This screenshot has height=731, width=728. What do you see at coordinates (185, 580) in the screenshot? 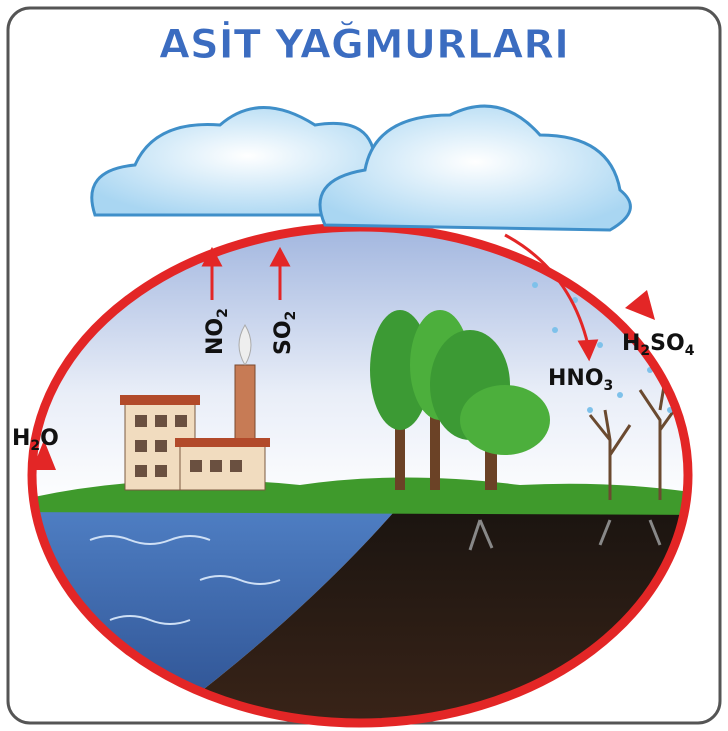
I see `waves` at bounding box center [185, 580].